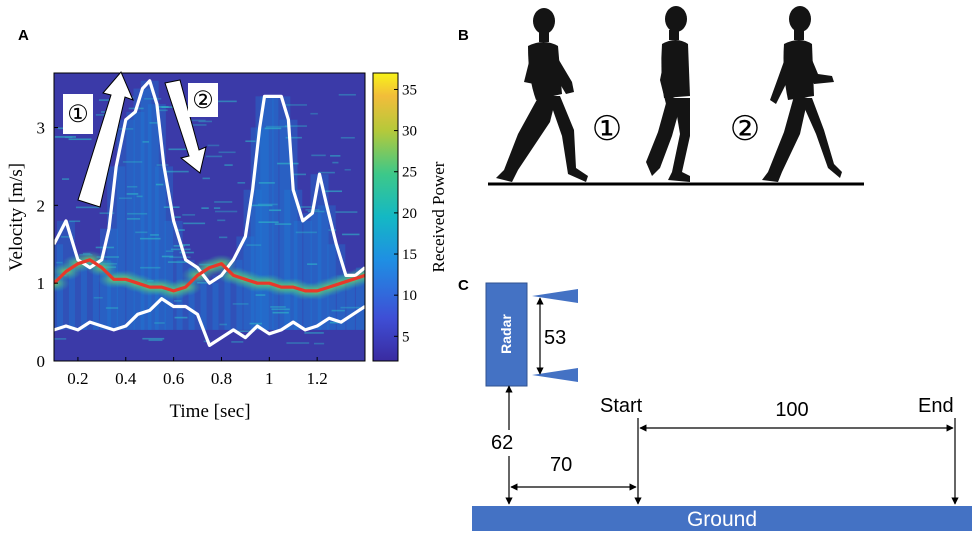 The image size is (976, 543). What do you see at coordinates (409, 90) in the screenshot?
I see `colorbar-tick-label: 35` at bounding box center [409, 90].